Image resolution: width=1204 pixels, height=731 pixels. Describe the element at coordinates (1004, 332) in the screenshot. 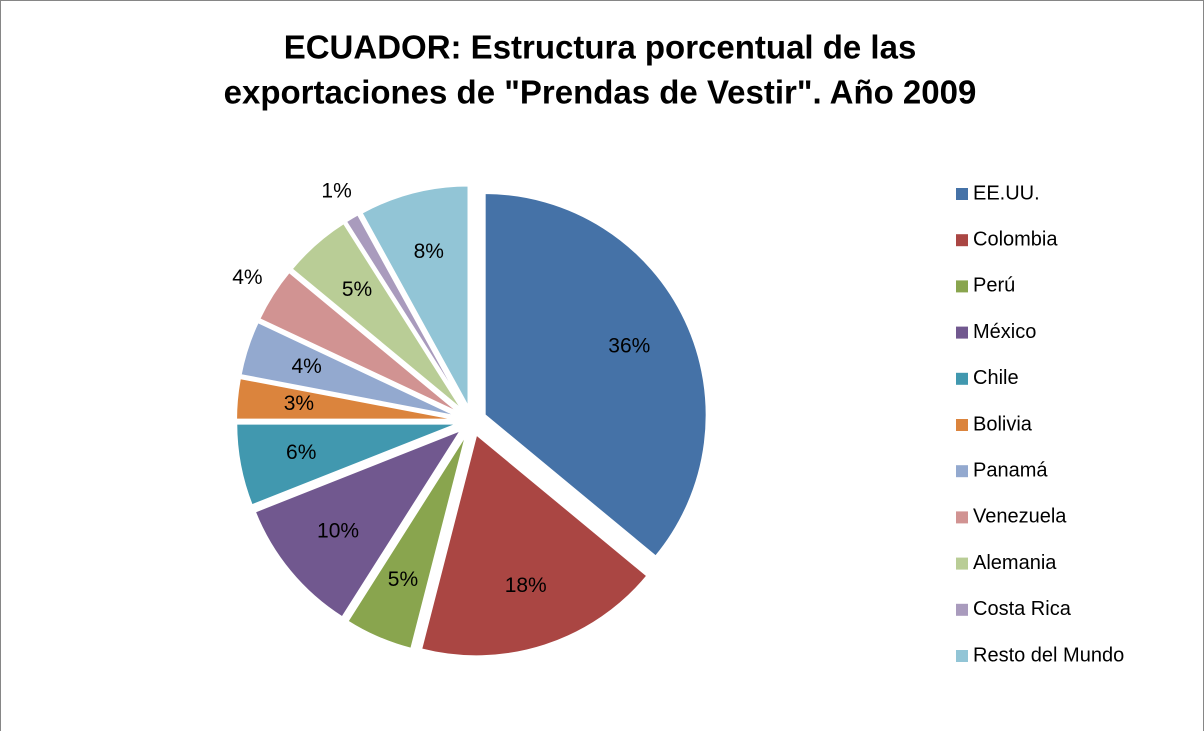

I see `legend-label: México` at that location.